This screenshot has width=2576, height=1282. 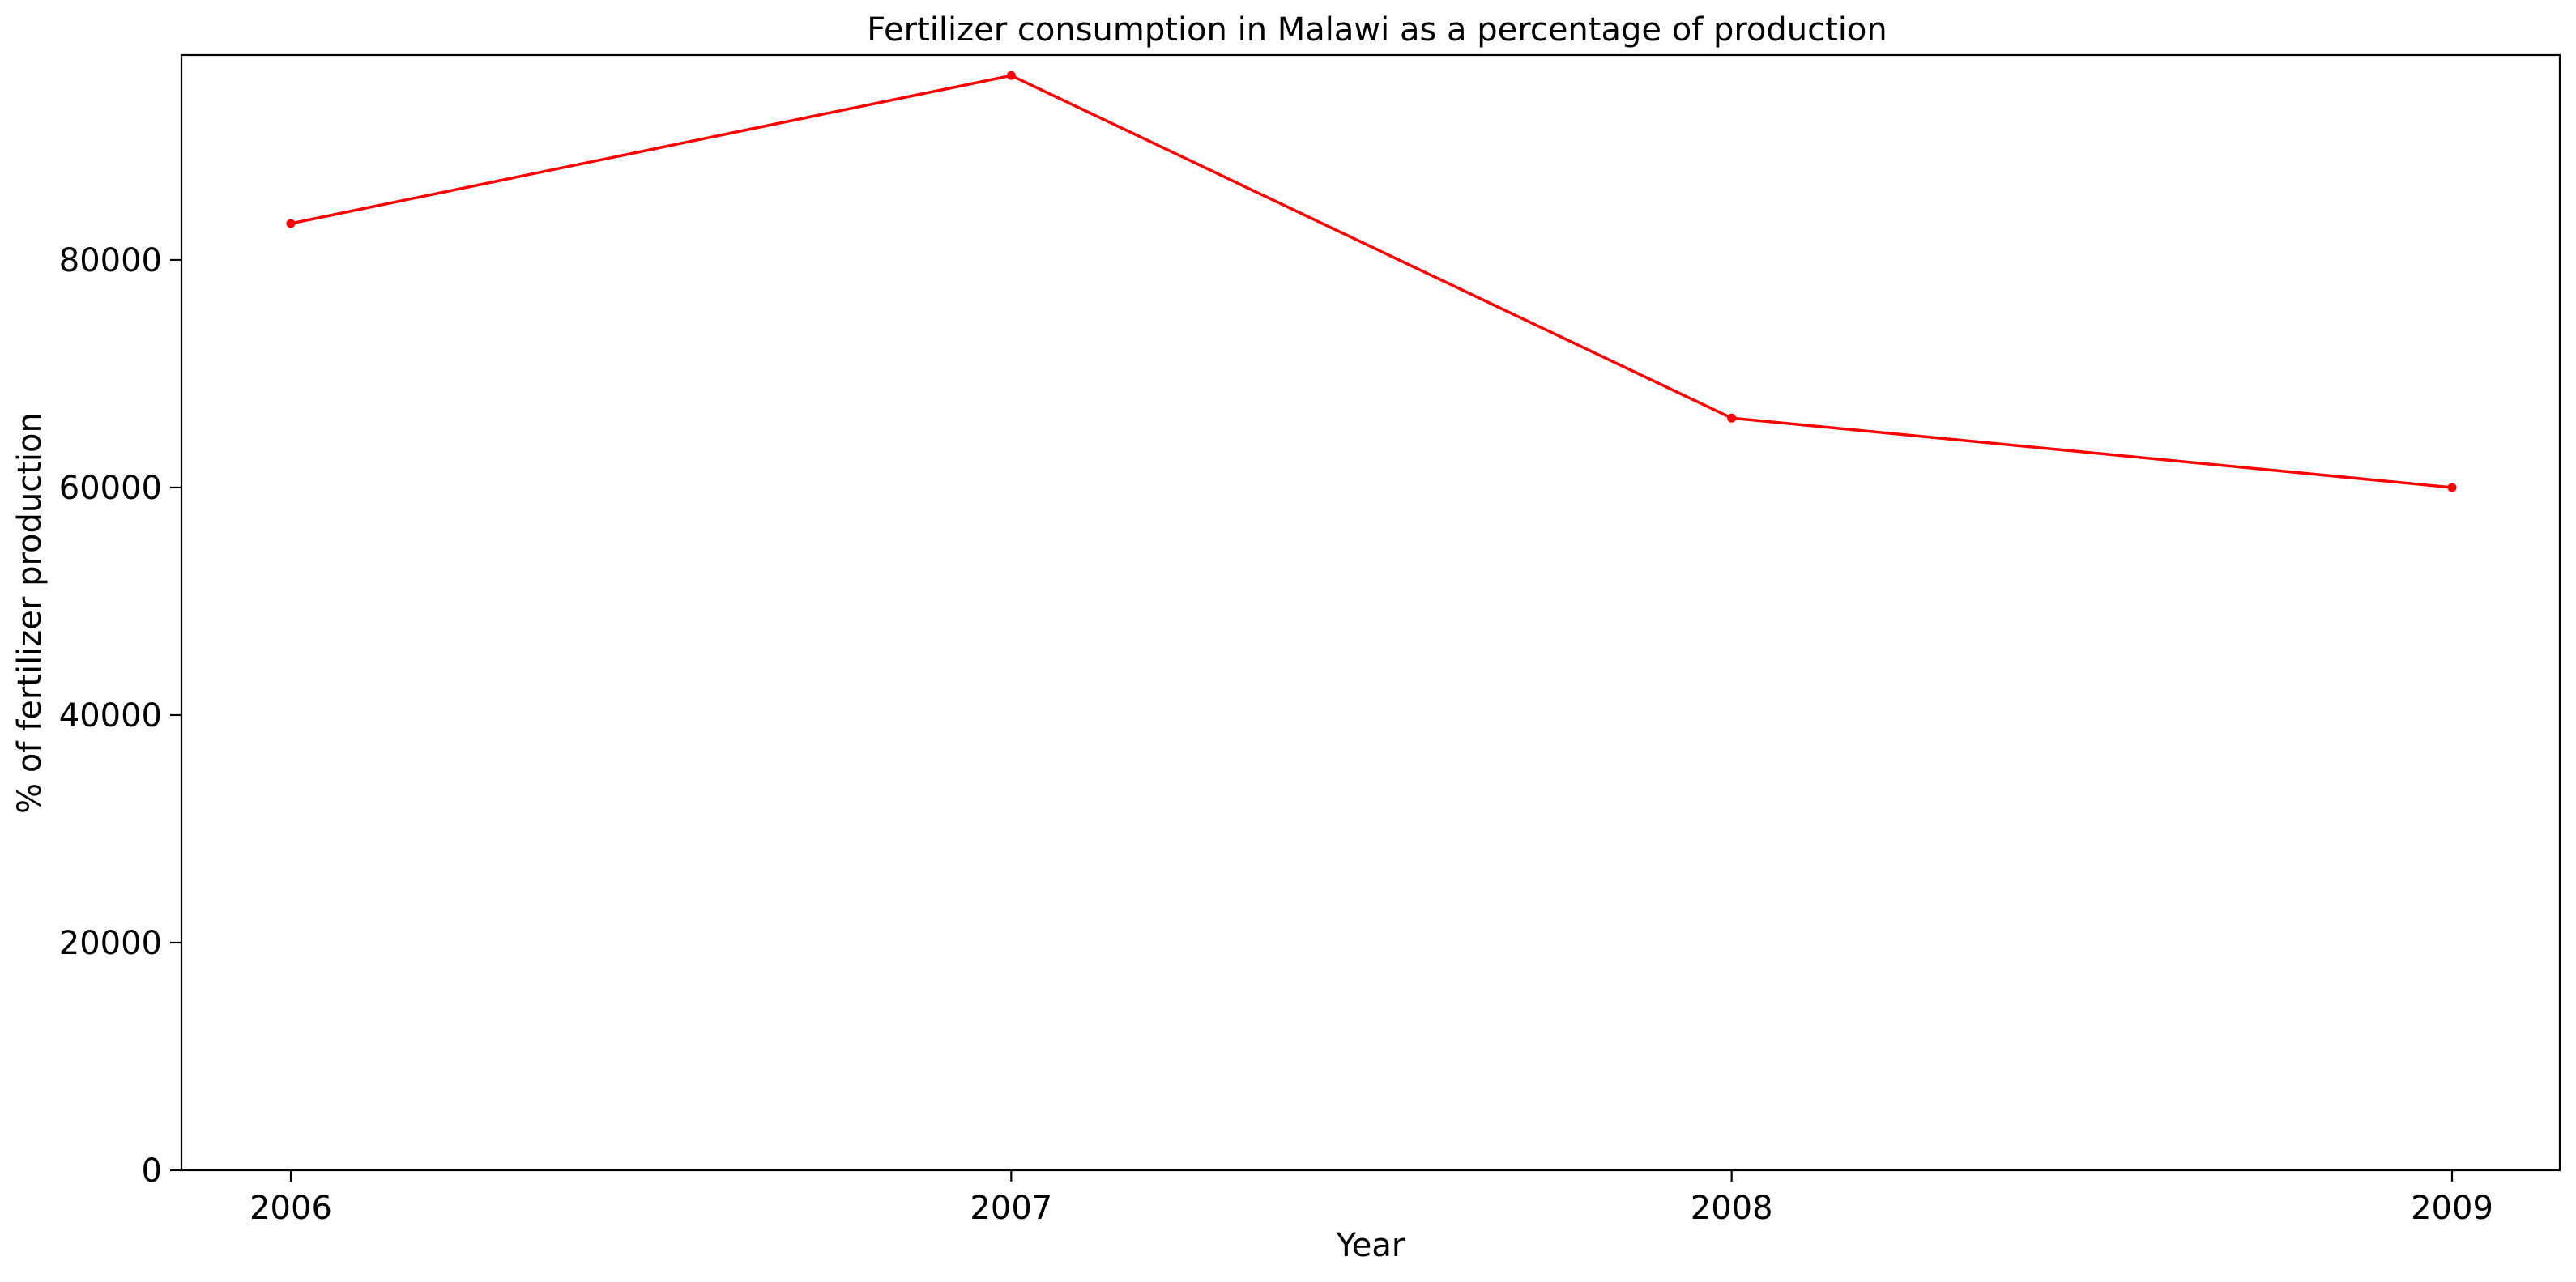 I want to click on y-tick-label: 20000, so click(x=111, y=943).